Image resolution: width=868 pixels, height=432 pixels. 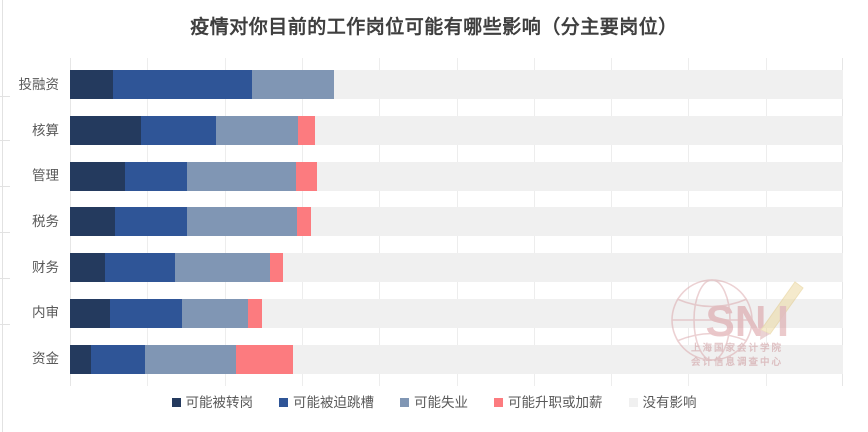 I want to click on category-label: 资金, so click(x=45, y=359).